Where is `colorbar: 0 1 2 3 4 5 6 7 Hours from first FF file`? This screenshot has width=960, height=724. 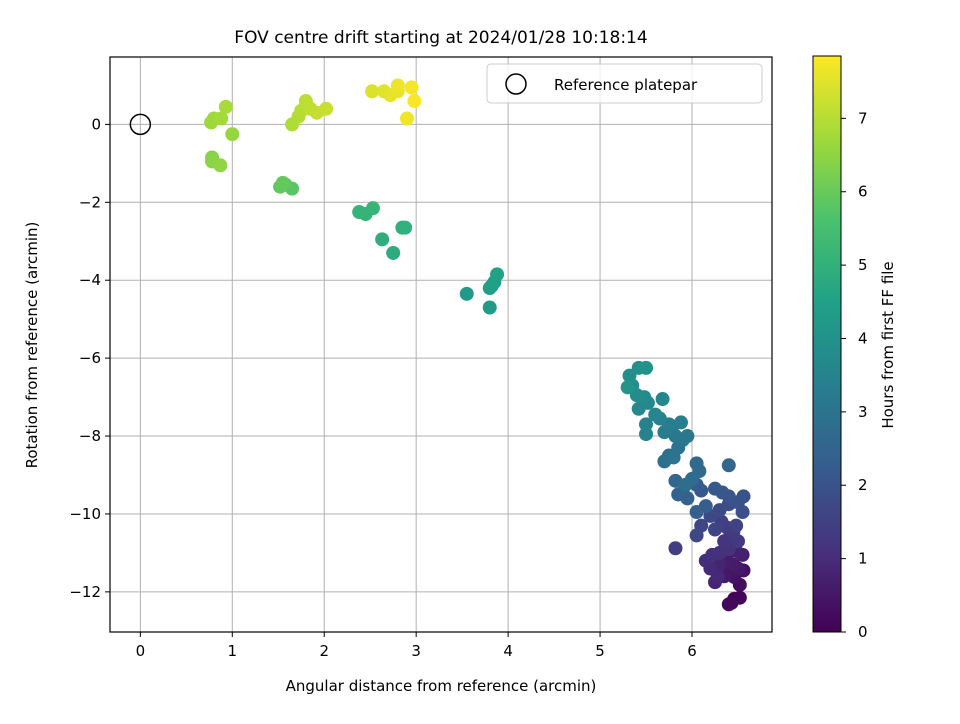 colorbar: 0 1 2 3 4 5 6 7 Hours from first FF file is located at coordinates (854, 348).